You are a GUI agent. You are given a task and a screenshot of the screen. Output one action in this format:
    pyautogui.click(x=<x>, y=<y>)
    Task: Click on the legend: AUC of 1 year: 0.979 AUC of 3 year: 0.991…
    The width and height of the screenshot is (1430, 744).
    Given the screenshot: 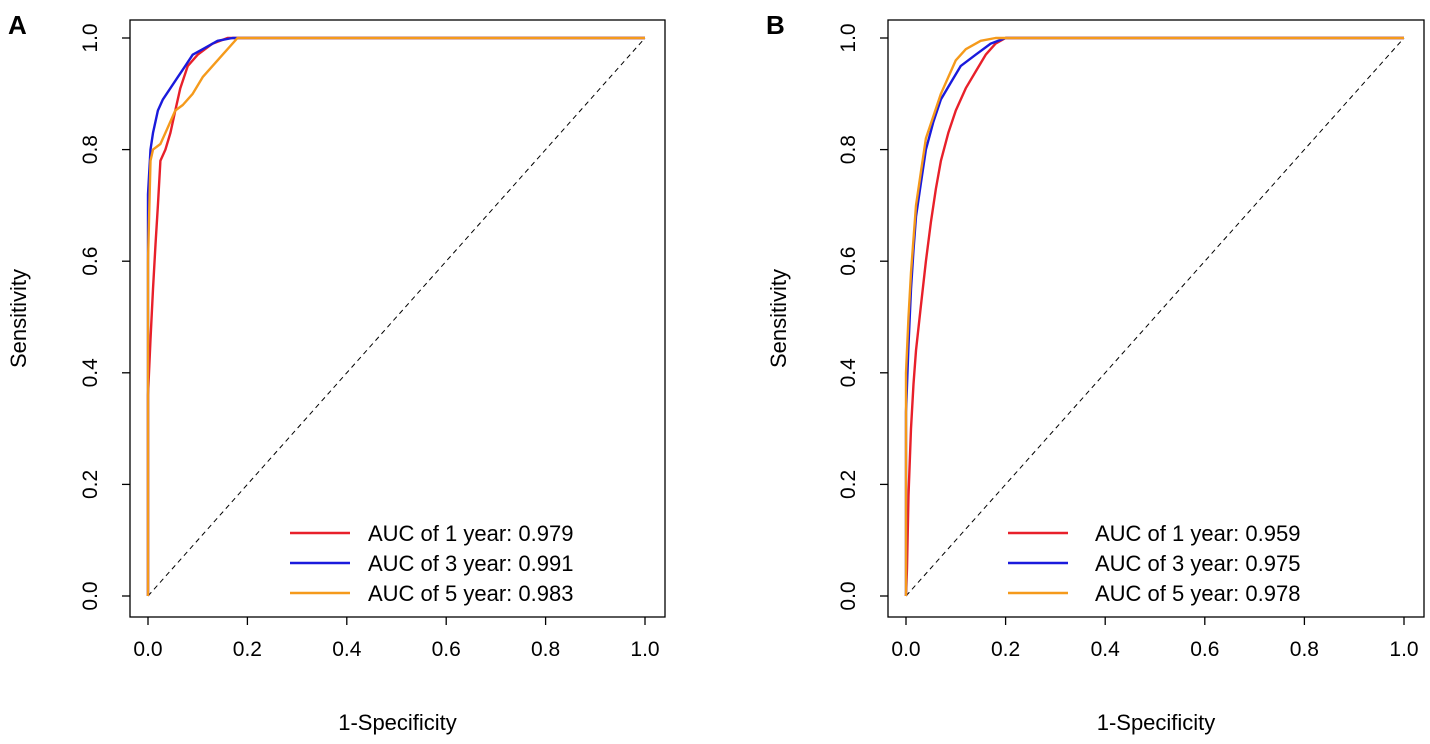 What is the action you would take?
    pyautogui.click(x=431, y=563)
    